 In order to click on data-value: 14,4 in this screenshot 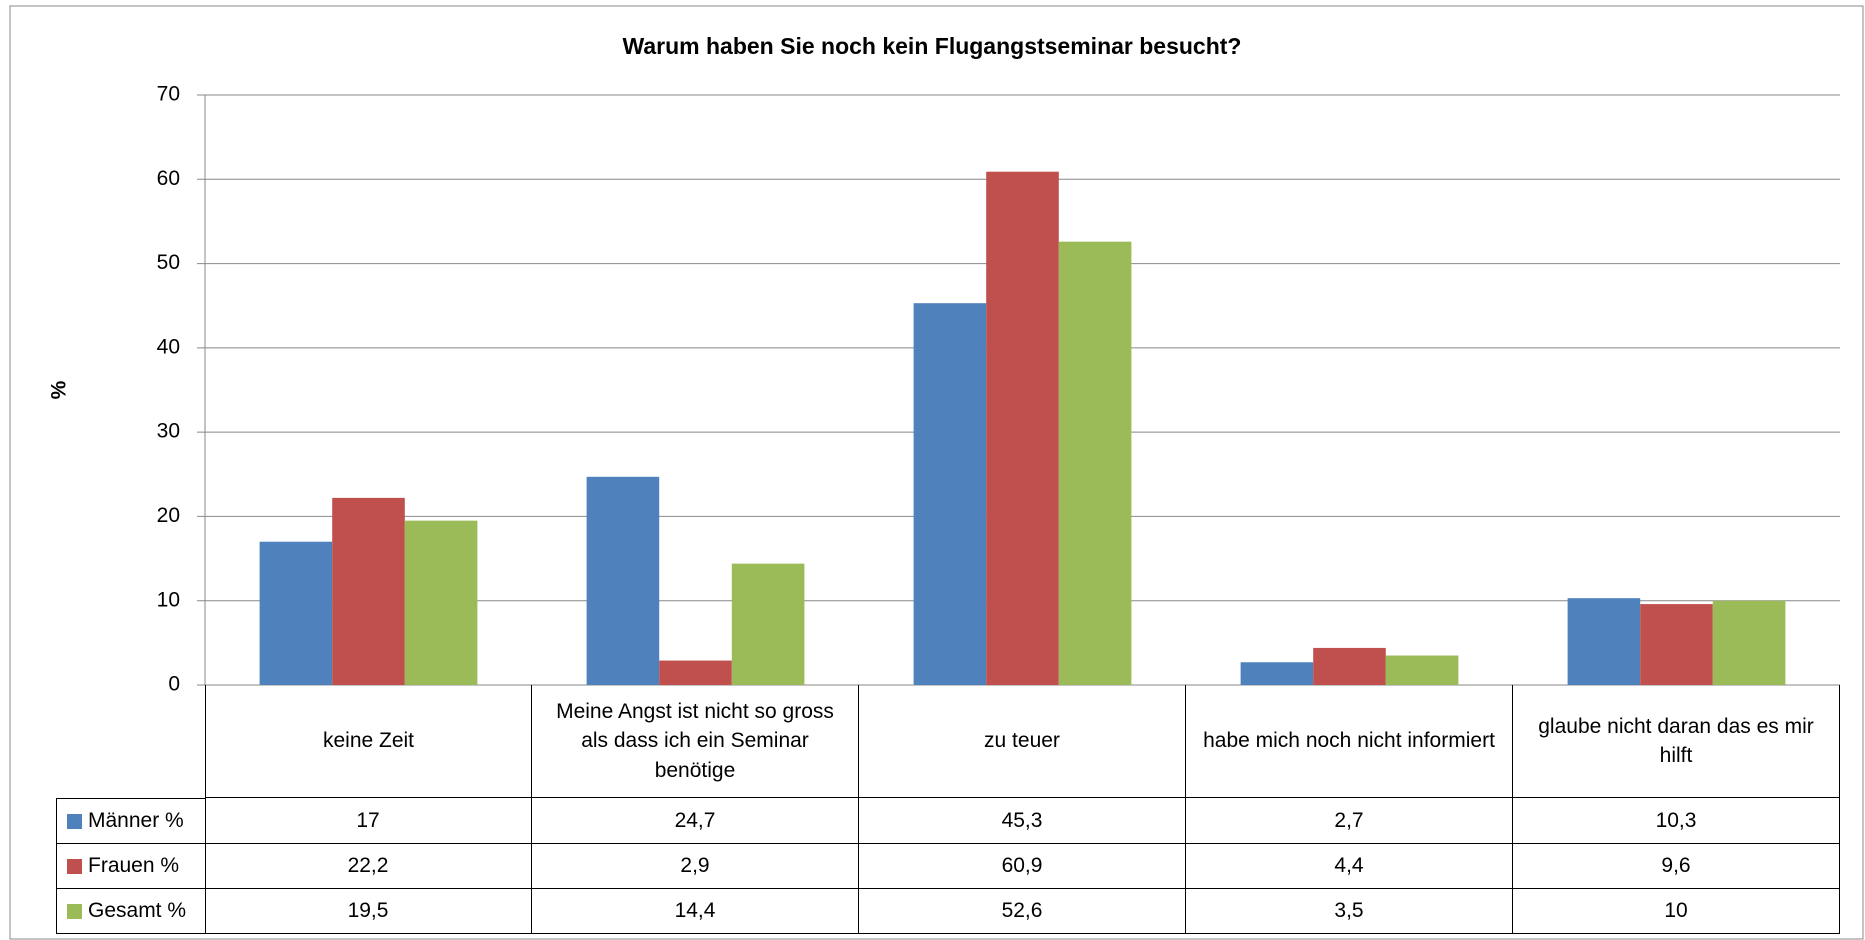, I will do `click(695, 911)`.